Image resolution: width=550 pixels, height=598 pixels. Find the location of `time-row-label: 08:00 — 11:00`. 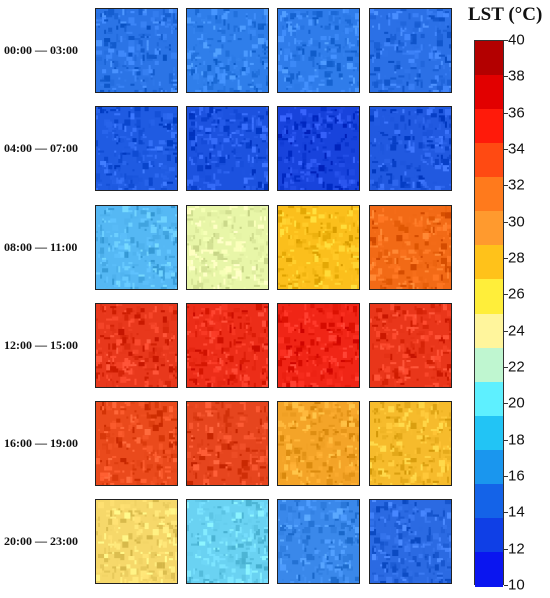

time-row-label: 08:00 — 11:00 is located at coordinates (41, 246).